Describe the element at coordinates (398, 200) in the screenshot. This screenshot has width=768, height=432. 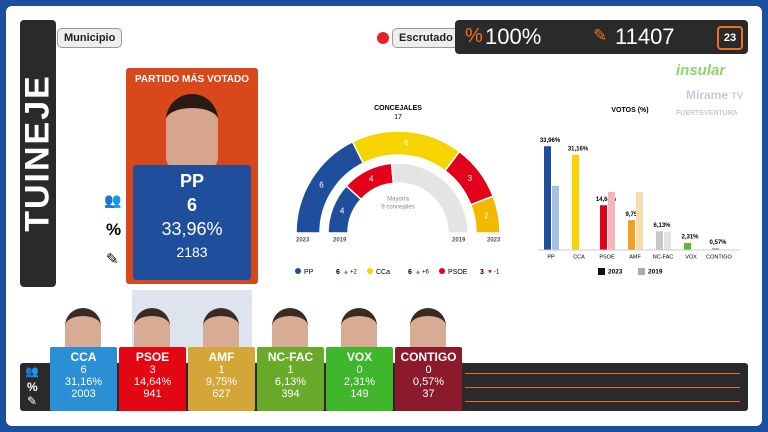
I see `majority: Mayoría` at that location.